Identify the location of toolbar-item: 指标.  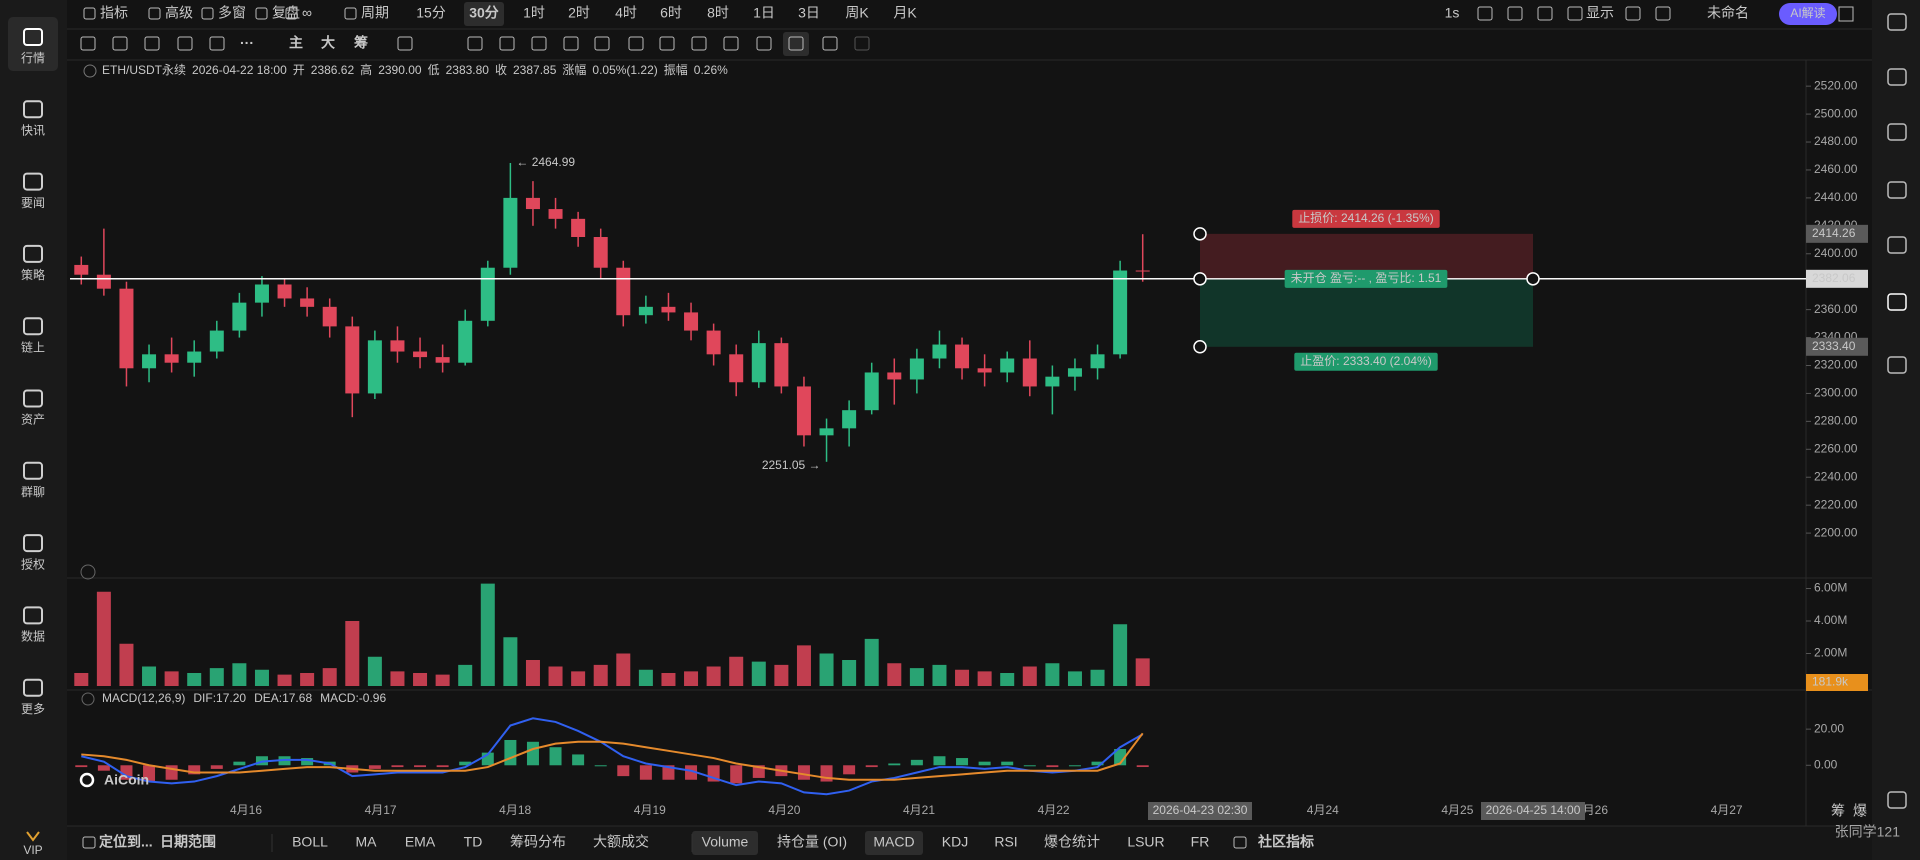
(114, 13).